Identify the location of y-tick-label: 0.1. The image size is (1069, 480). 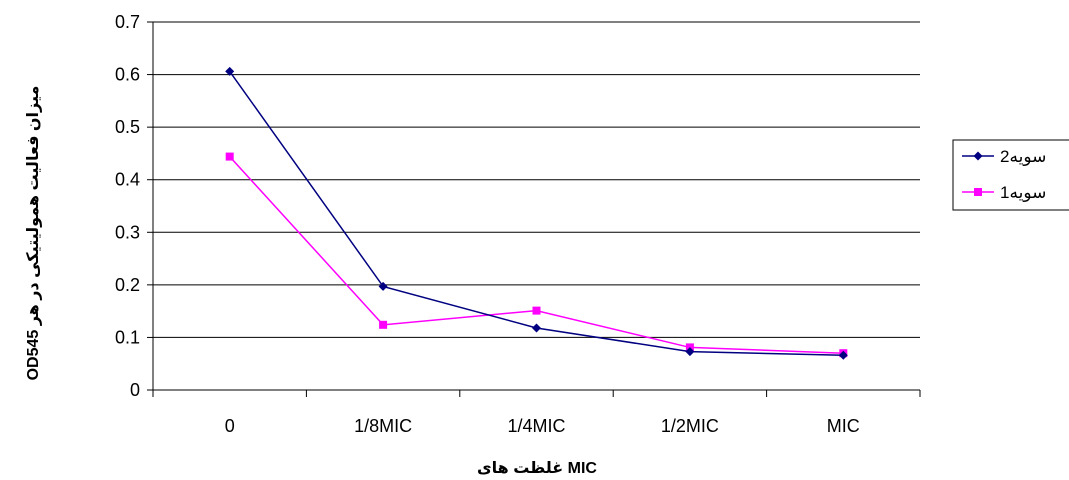
(127, 337).